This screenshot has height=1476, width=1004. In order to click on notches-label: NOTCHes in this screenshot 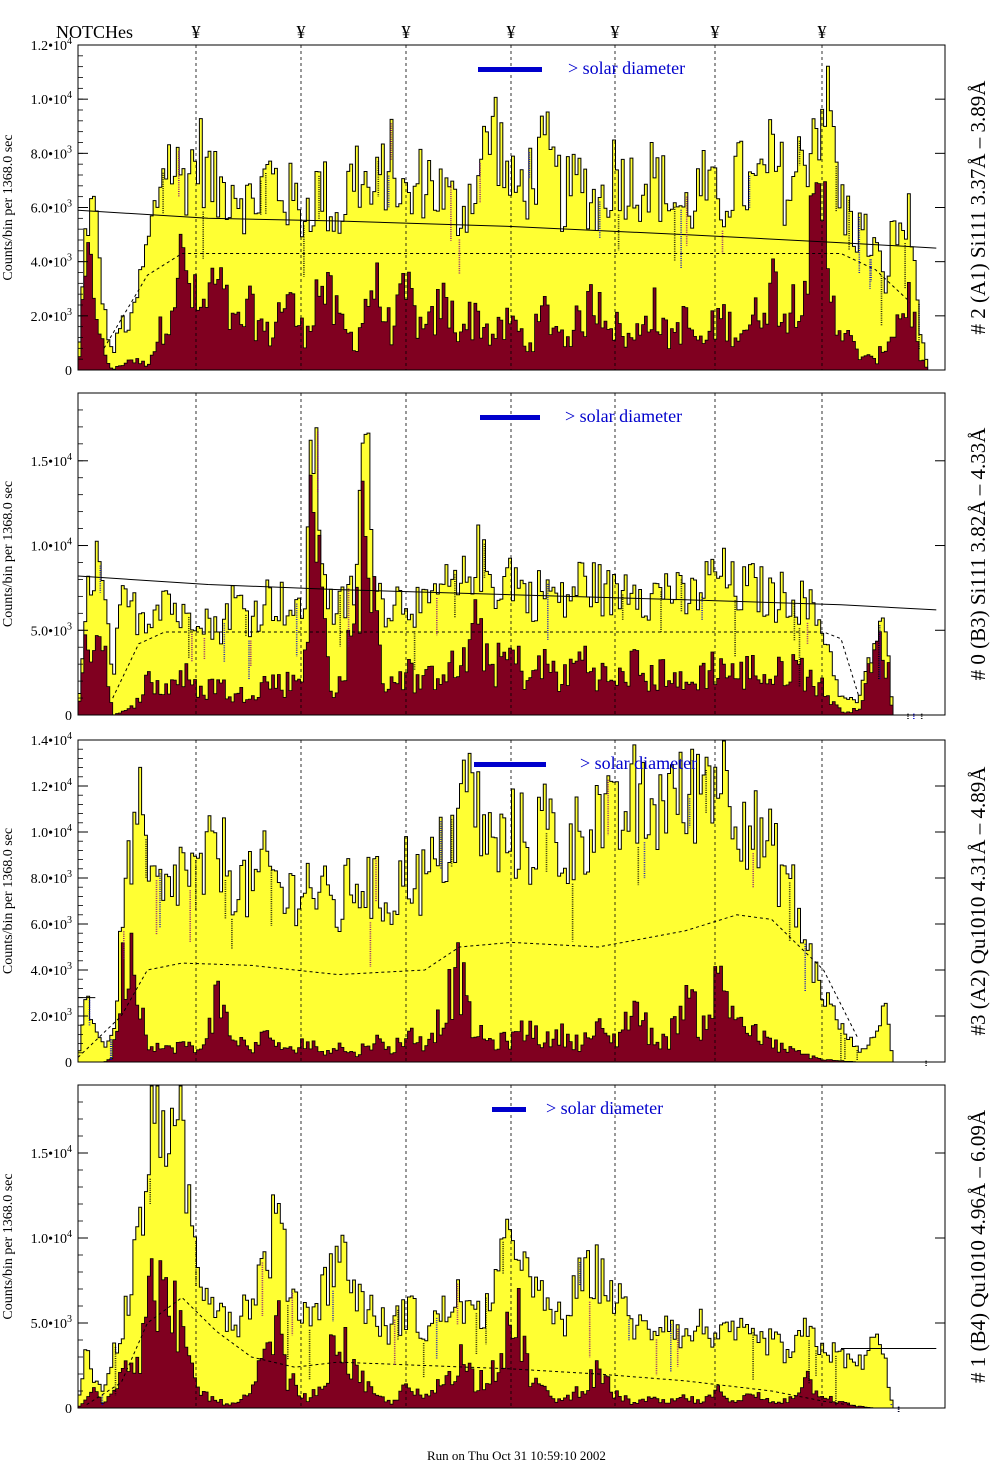, I will do `click(94, 32)`.